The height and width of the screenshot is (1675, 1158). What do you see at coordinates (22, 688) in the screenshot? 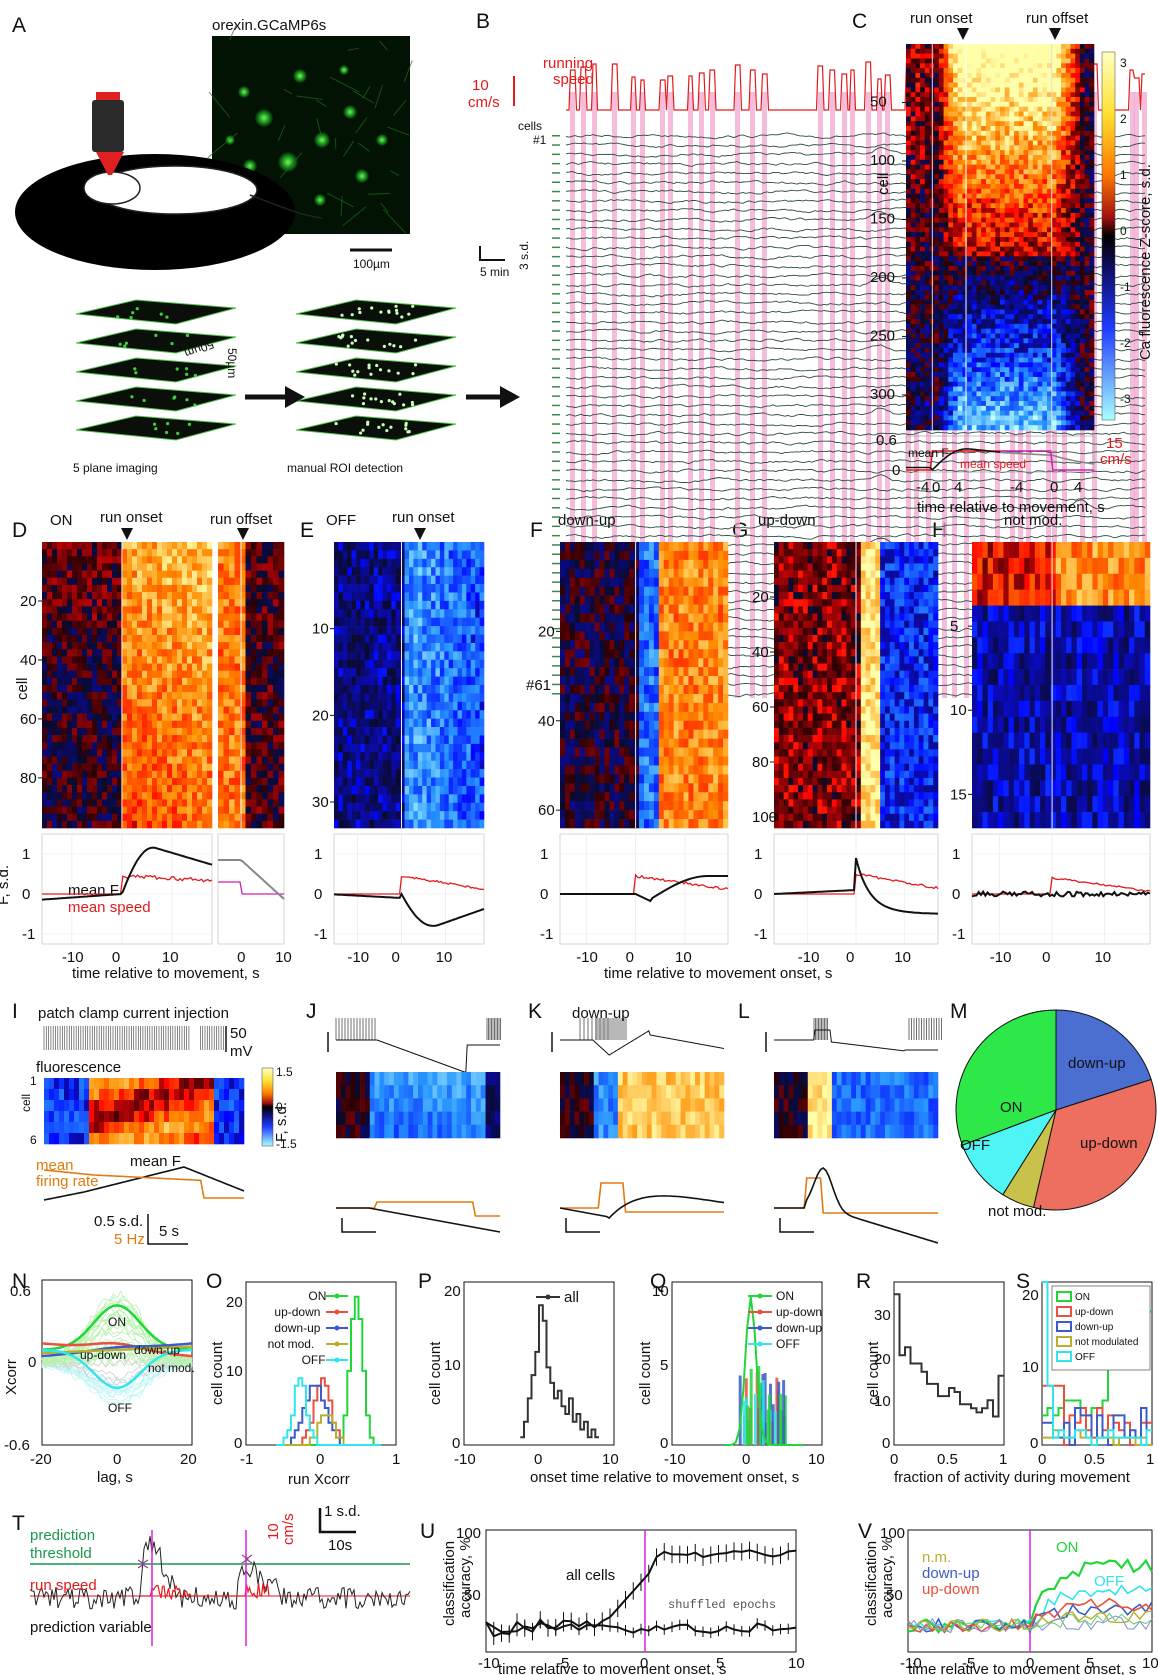
I see `d-ylabel: cell` at bounding box center [22, 688].